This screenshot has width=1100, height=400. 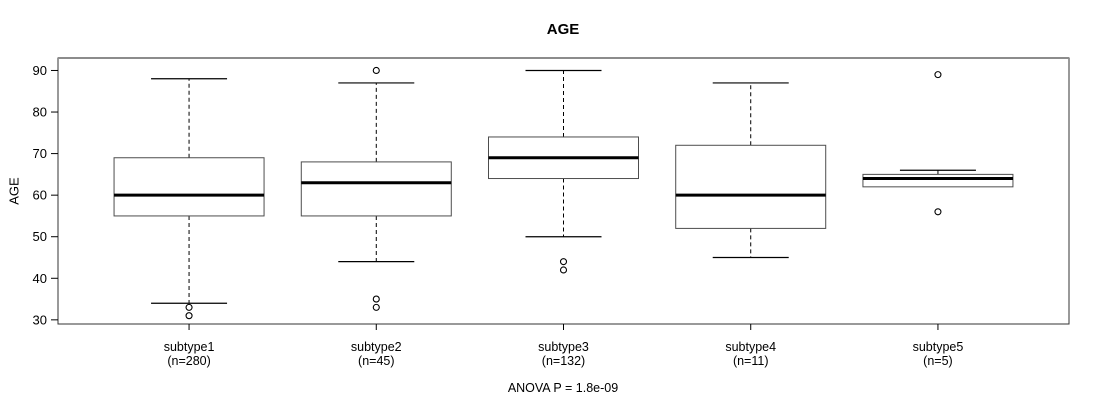 I want to click on boxplot-subtype4: subtype4(n=11), so click(x=751, y=225).